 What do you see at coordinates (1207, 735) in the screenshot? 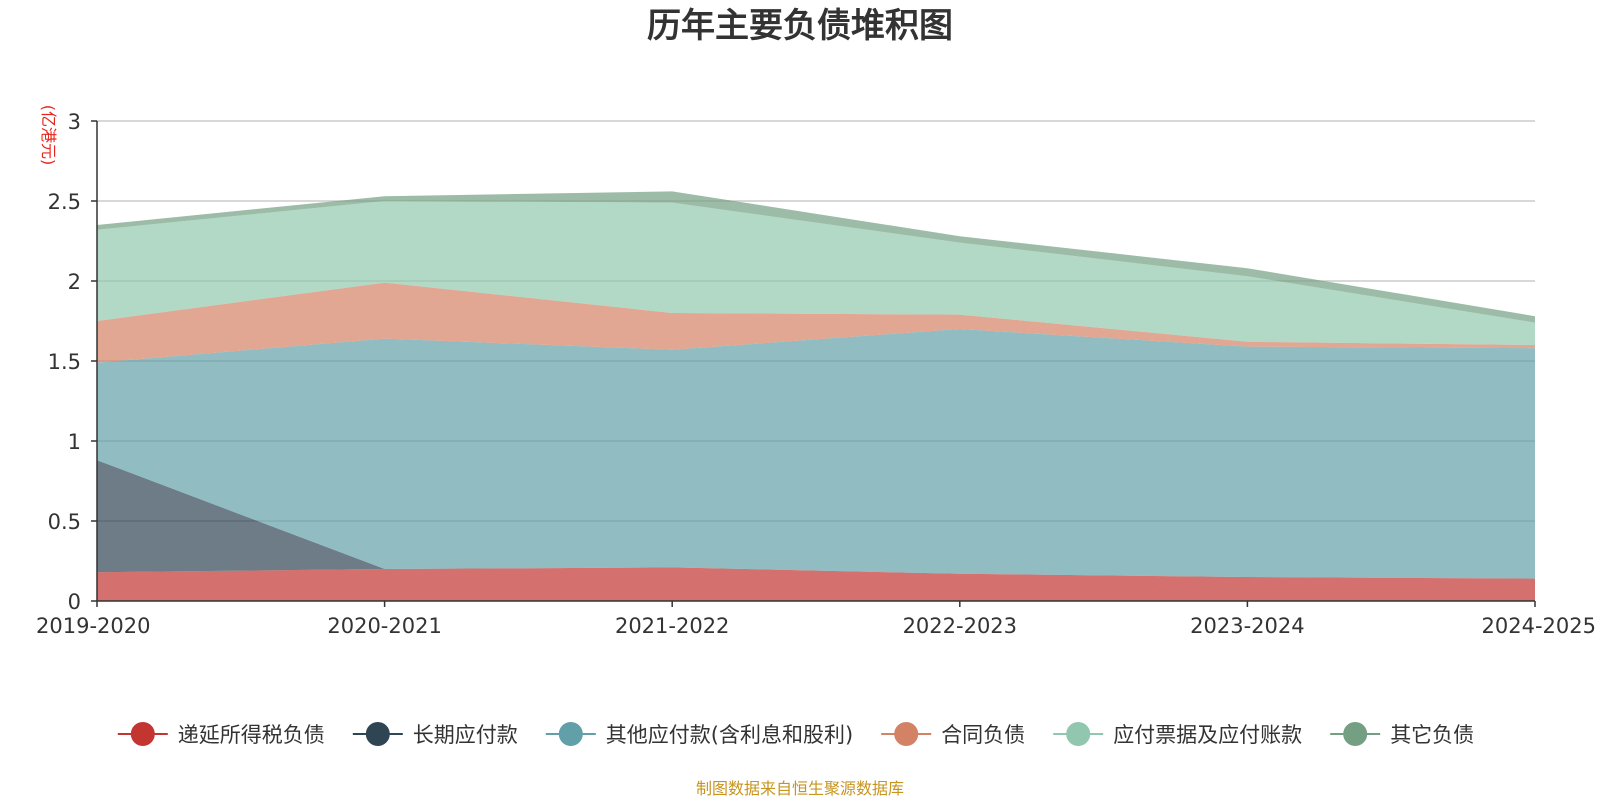
I see `legend-label: 应付票据及应付账款` at bounding box center [1207, 735].